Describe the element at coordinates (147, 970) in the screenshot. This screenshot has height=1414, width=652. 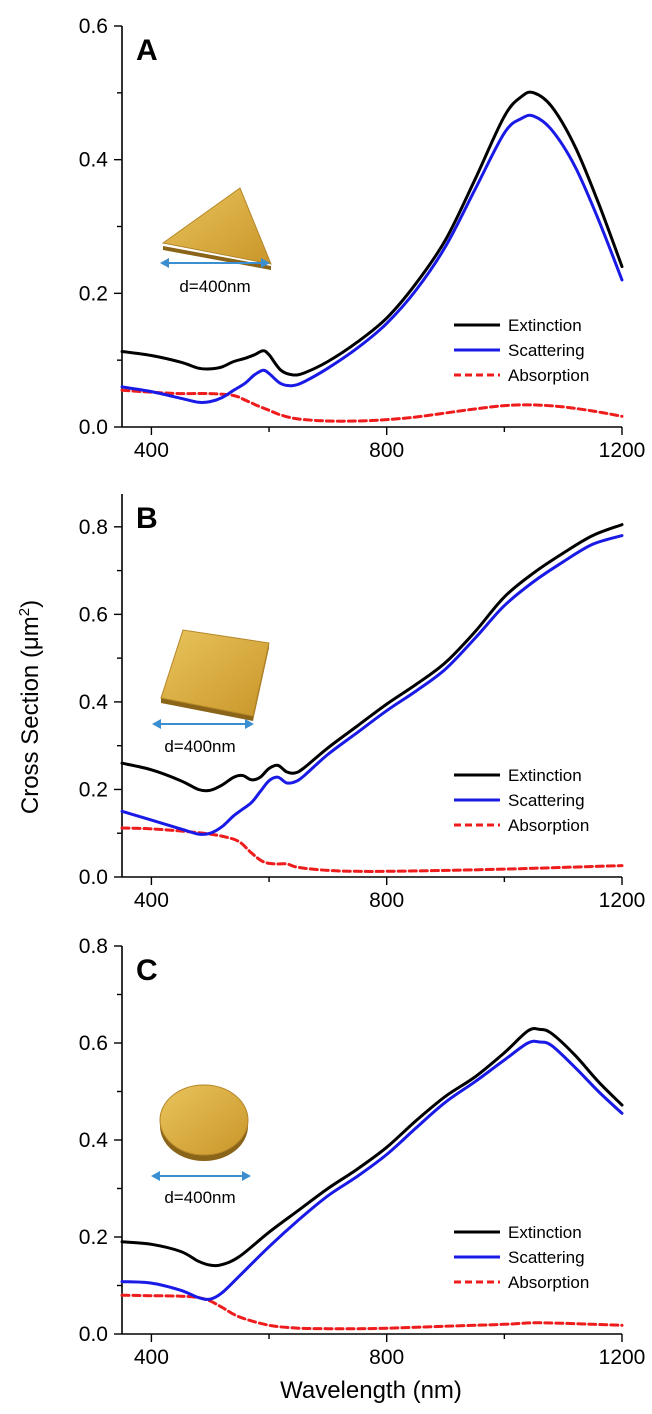
I see `panel-letter: C` at that location.